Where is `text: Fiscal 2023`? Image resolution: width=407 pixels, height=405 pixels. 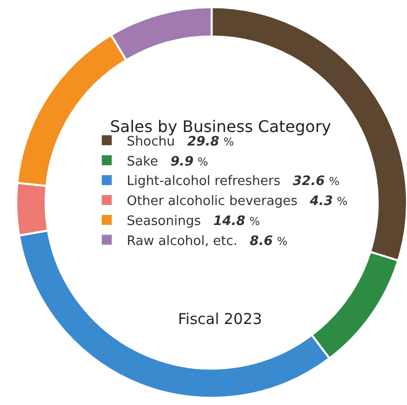
text: Fiscal 2023 is located at coordinates (220, 319).